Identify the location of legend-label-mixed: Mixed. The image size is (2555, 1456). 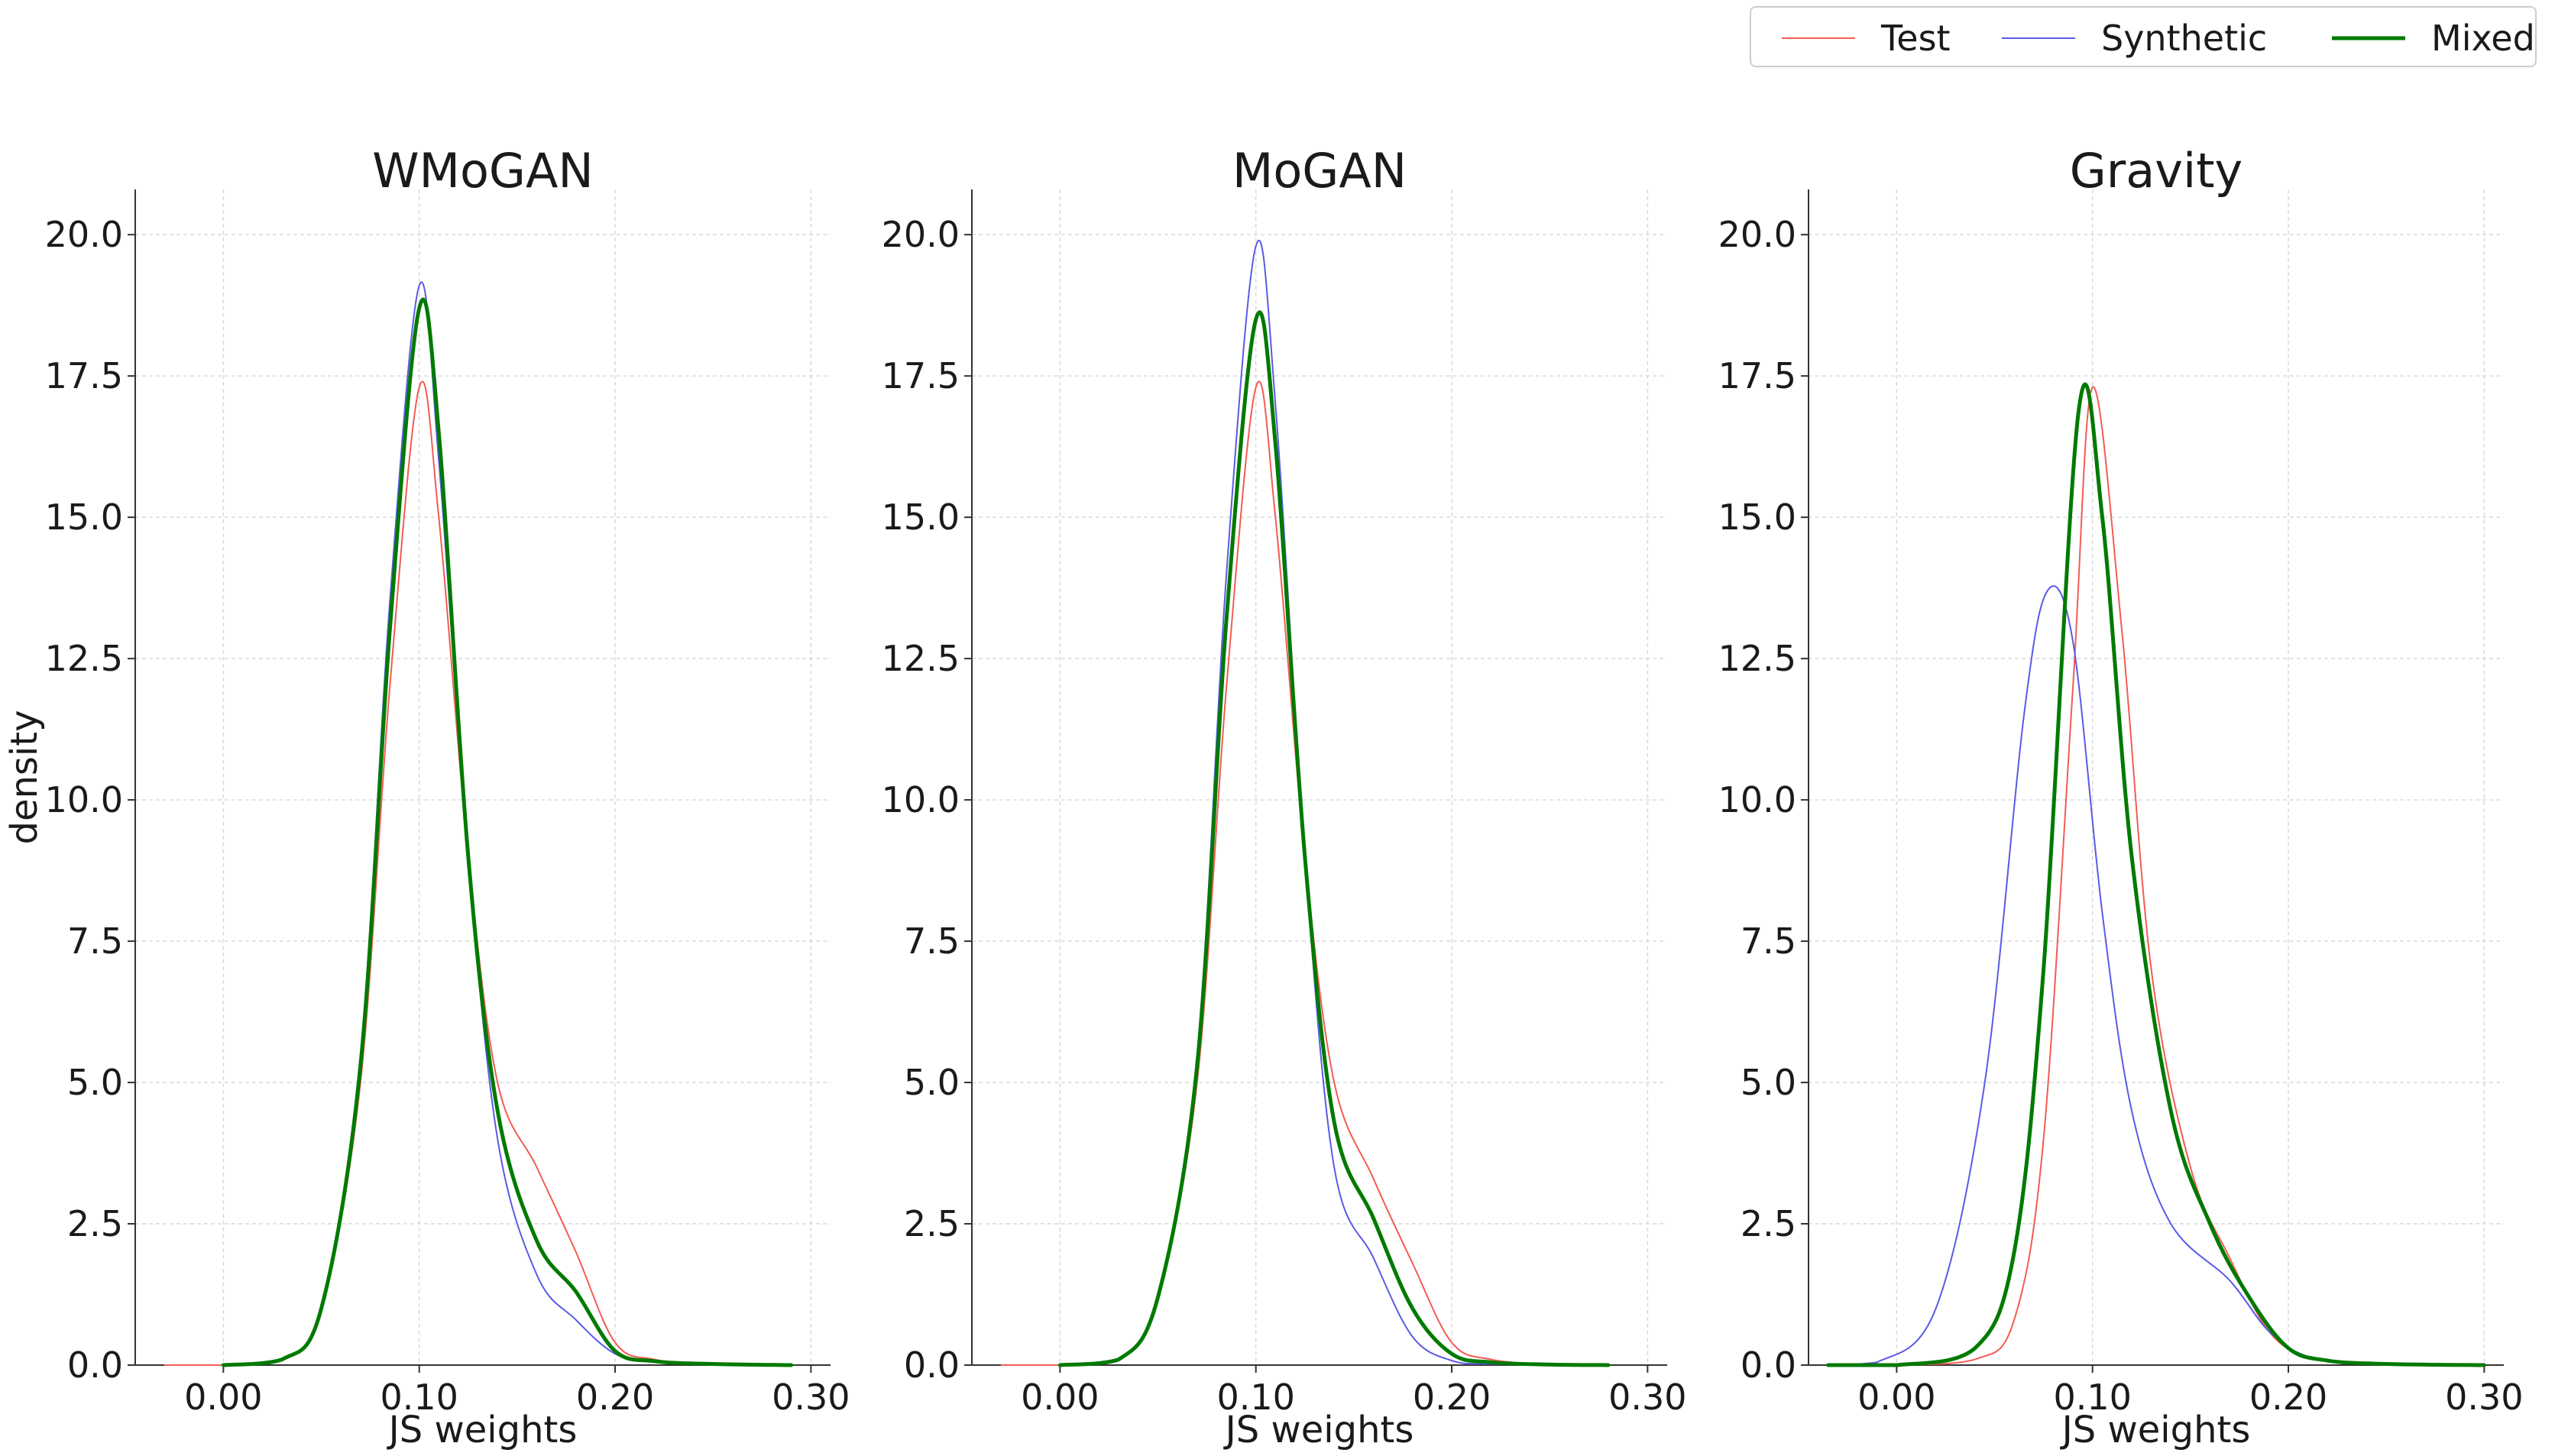
(2483, 38).